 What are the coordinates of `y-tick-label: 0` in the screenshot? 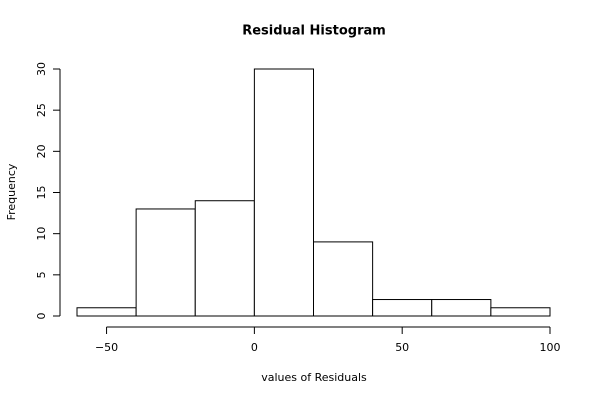 It's located at (41, 316).